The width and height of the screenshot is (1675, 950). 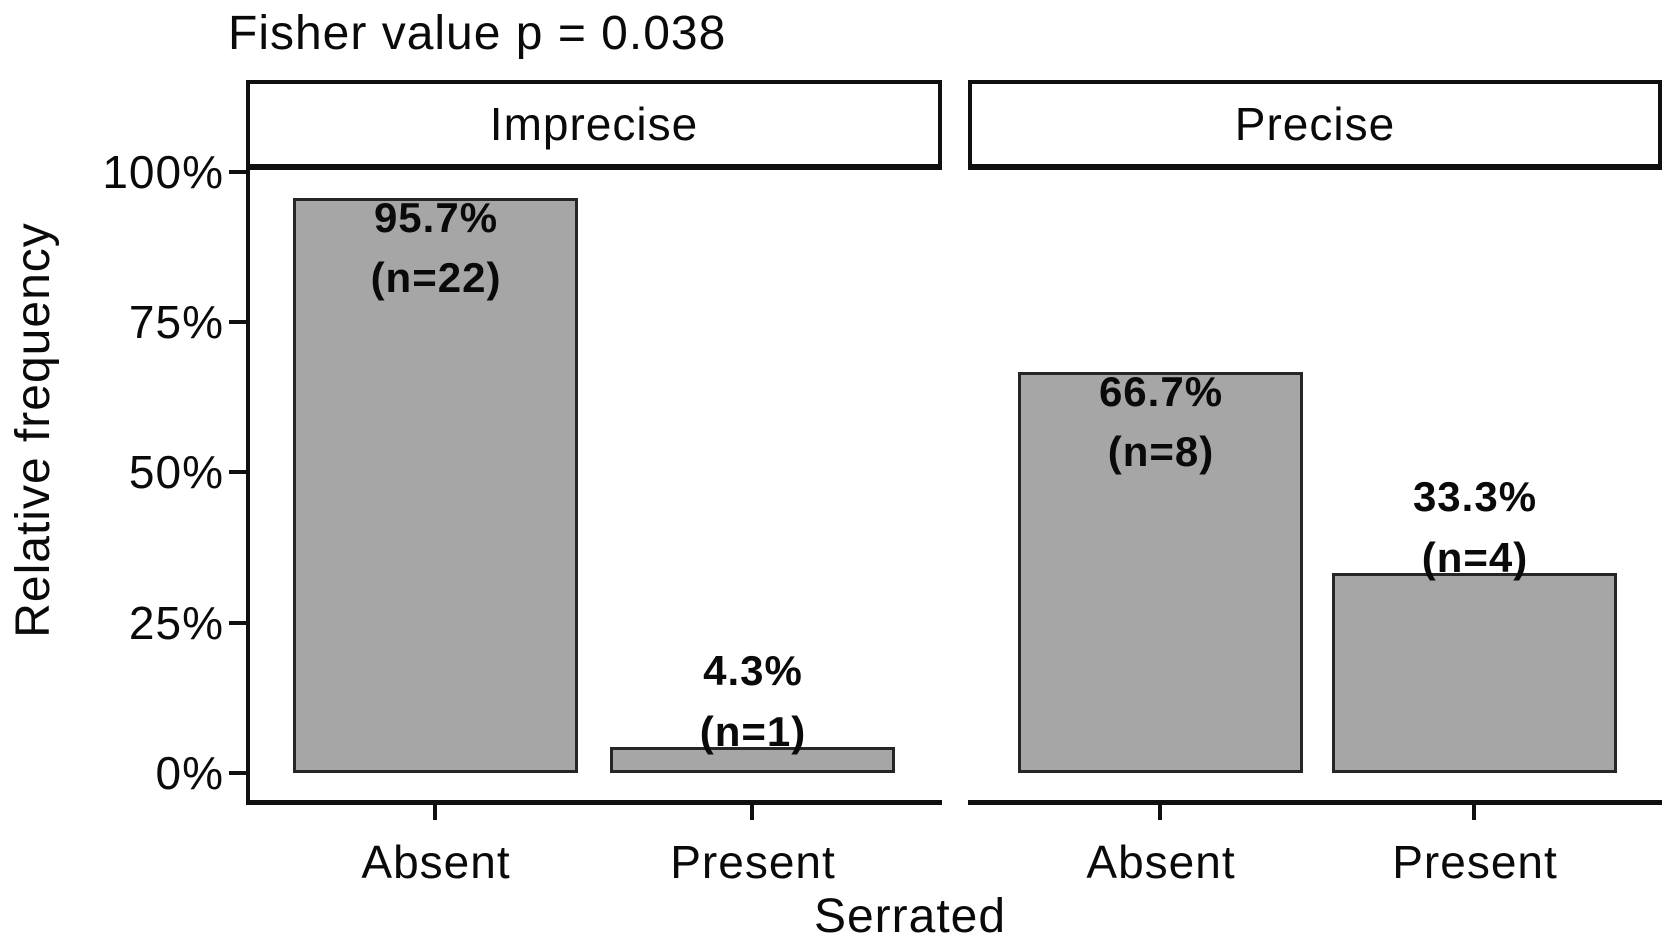 I want to click on y-axis-line, so click(x=248, y=487).